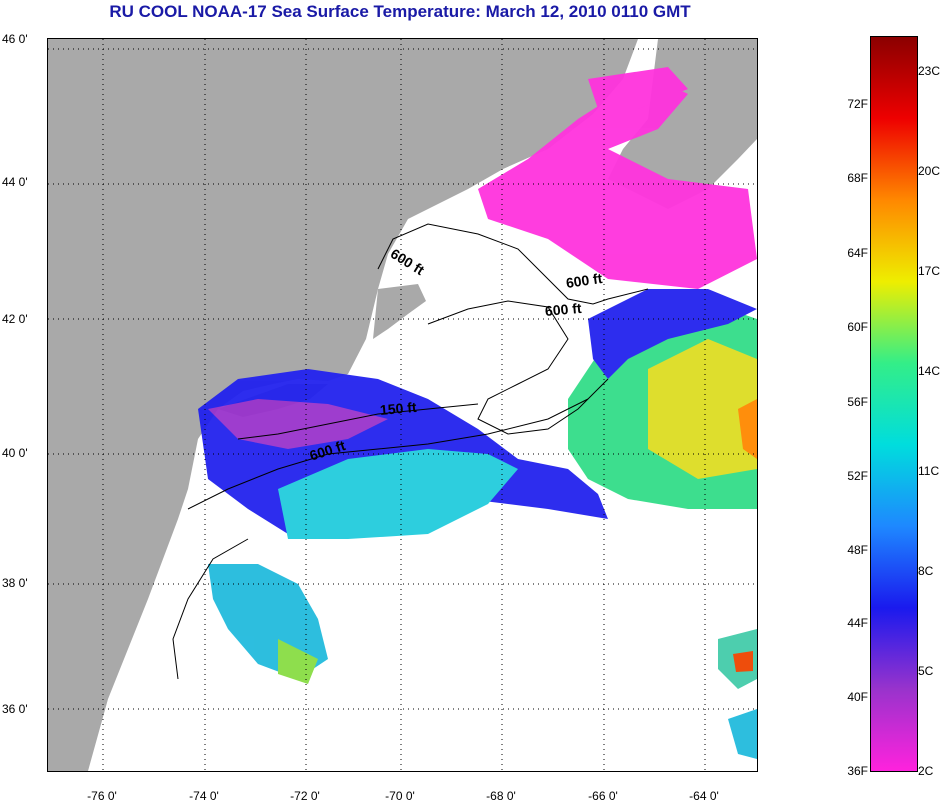 This screenshot has width=944, height=809. What do you see at coordinates (298, 661) in the screenshot?
I see `sst-offshore-green` at bounding box center [298, 661].